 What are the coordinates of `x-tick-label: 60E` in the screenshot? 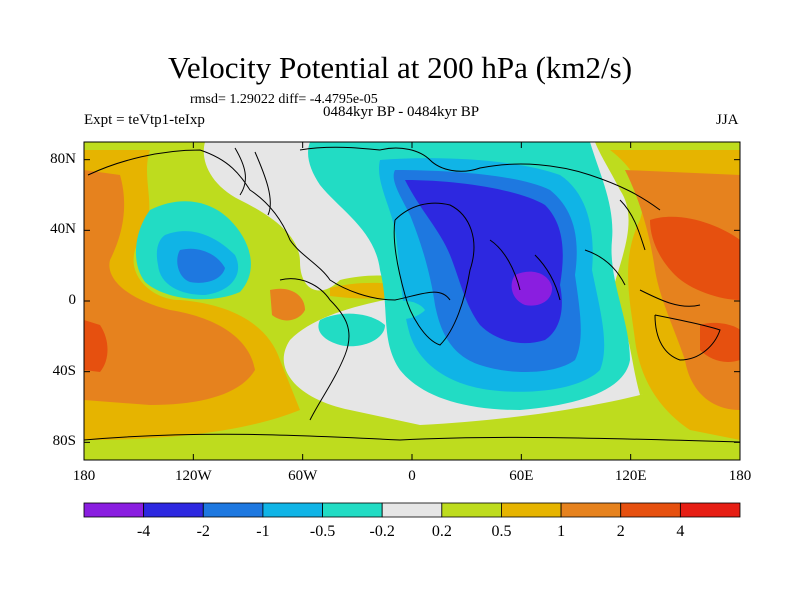 It's located at (521, 476).